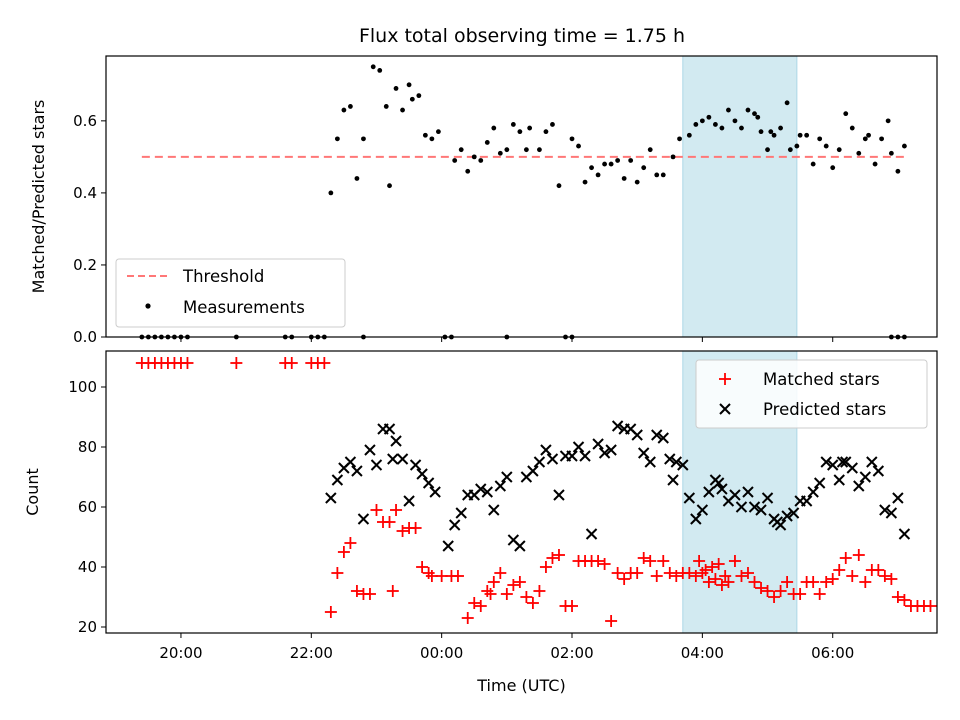  I want to click on x-tick-label: 00:00, so click(441, 653).